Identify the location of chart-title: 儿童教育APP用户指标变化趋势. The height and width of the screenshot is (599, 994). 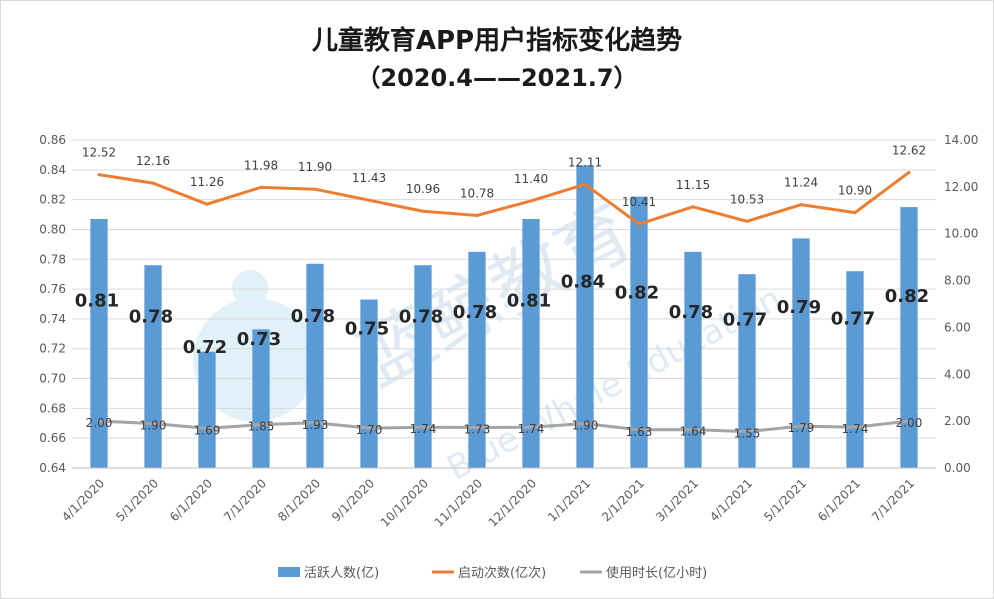
(497, 41).